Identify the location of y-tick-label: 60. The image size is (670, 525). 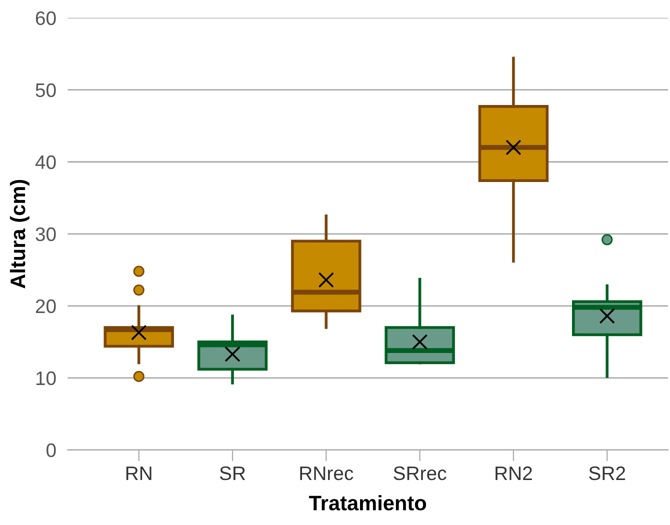
(46, 18).